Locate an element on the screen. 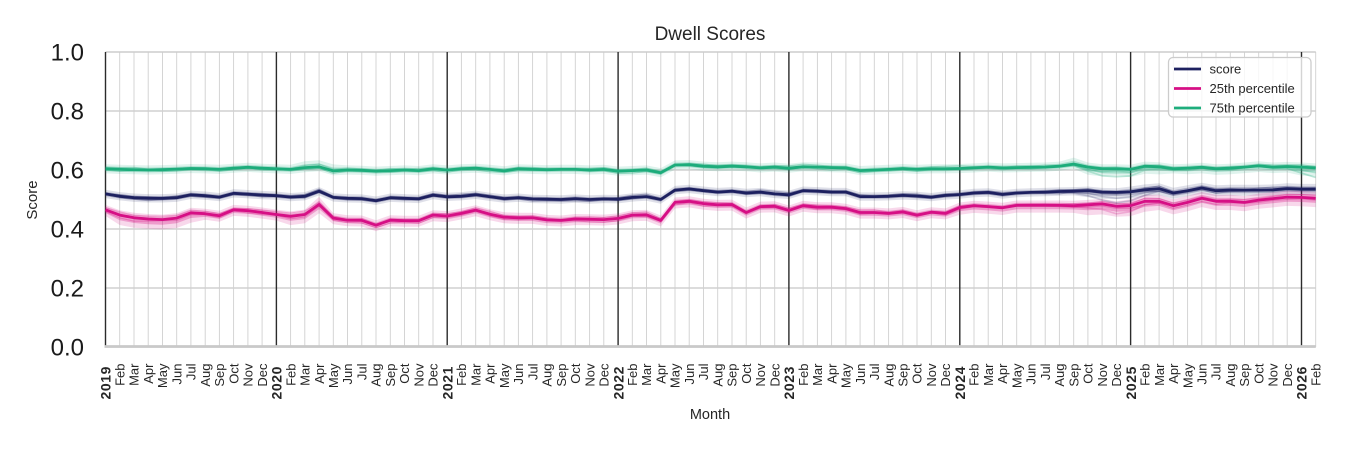 The width and height of the screenshot is (1350, 455). svg-text: 2022 is located at coordinates (618, 383).